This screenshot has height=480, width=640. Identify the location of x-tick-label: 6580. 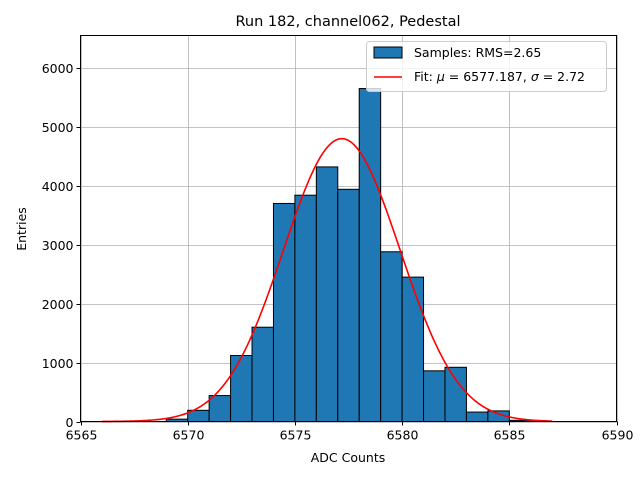
(403, 435).